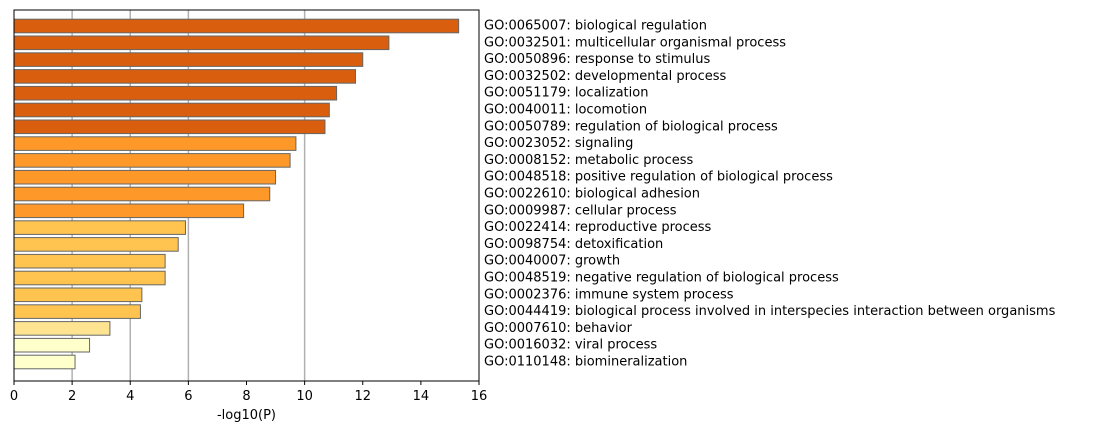 This screenshot has width=1104, height=432. I want to click on x-tick-label-7: 14, so click(421, 396).